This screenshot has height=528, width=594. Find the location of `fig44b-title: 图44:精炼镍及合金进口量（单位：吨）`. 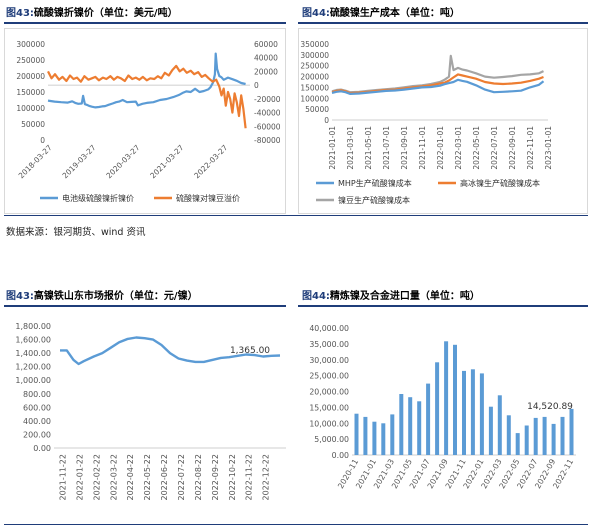

fig44b-title: 图44:精炼镍及合金进口量（单位：吨） is located at coordinates (391, 296).